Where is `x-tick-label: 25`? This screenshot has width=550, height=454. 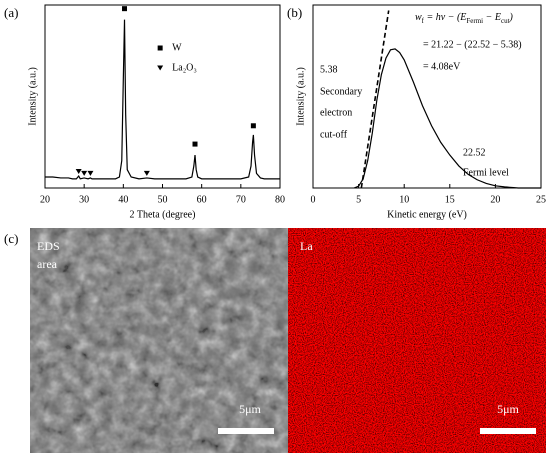 x-tick-label: 25 is located at coordinates (541, 199).